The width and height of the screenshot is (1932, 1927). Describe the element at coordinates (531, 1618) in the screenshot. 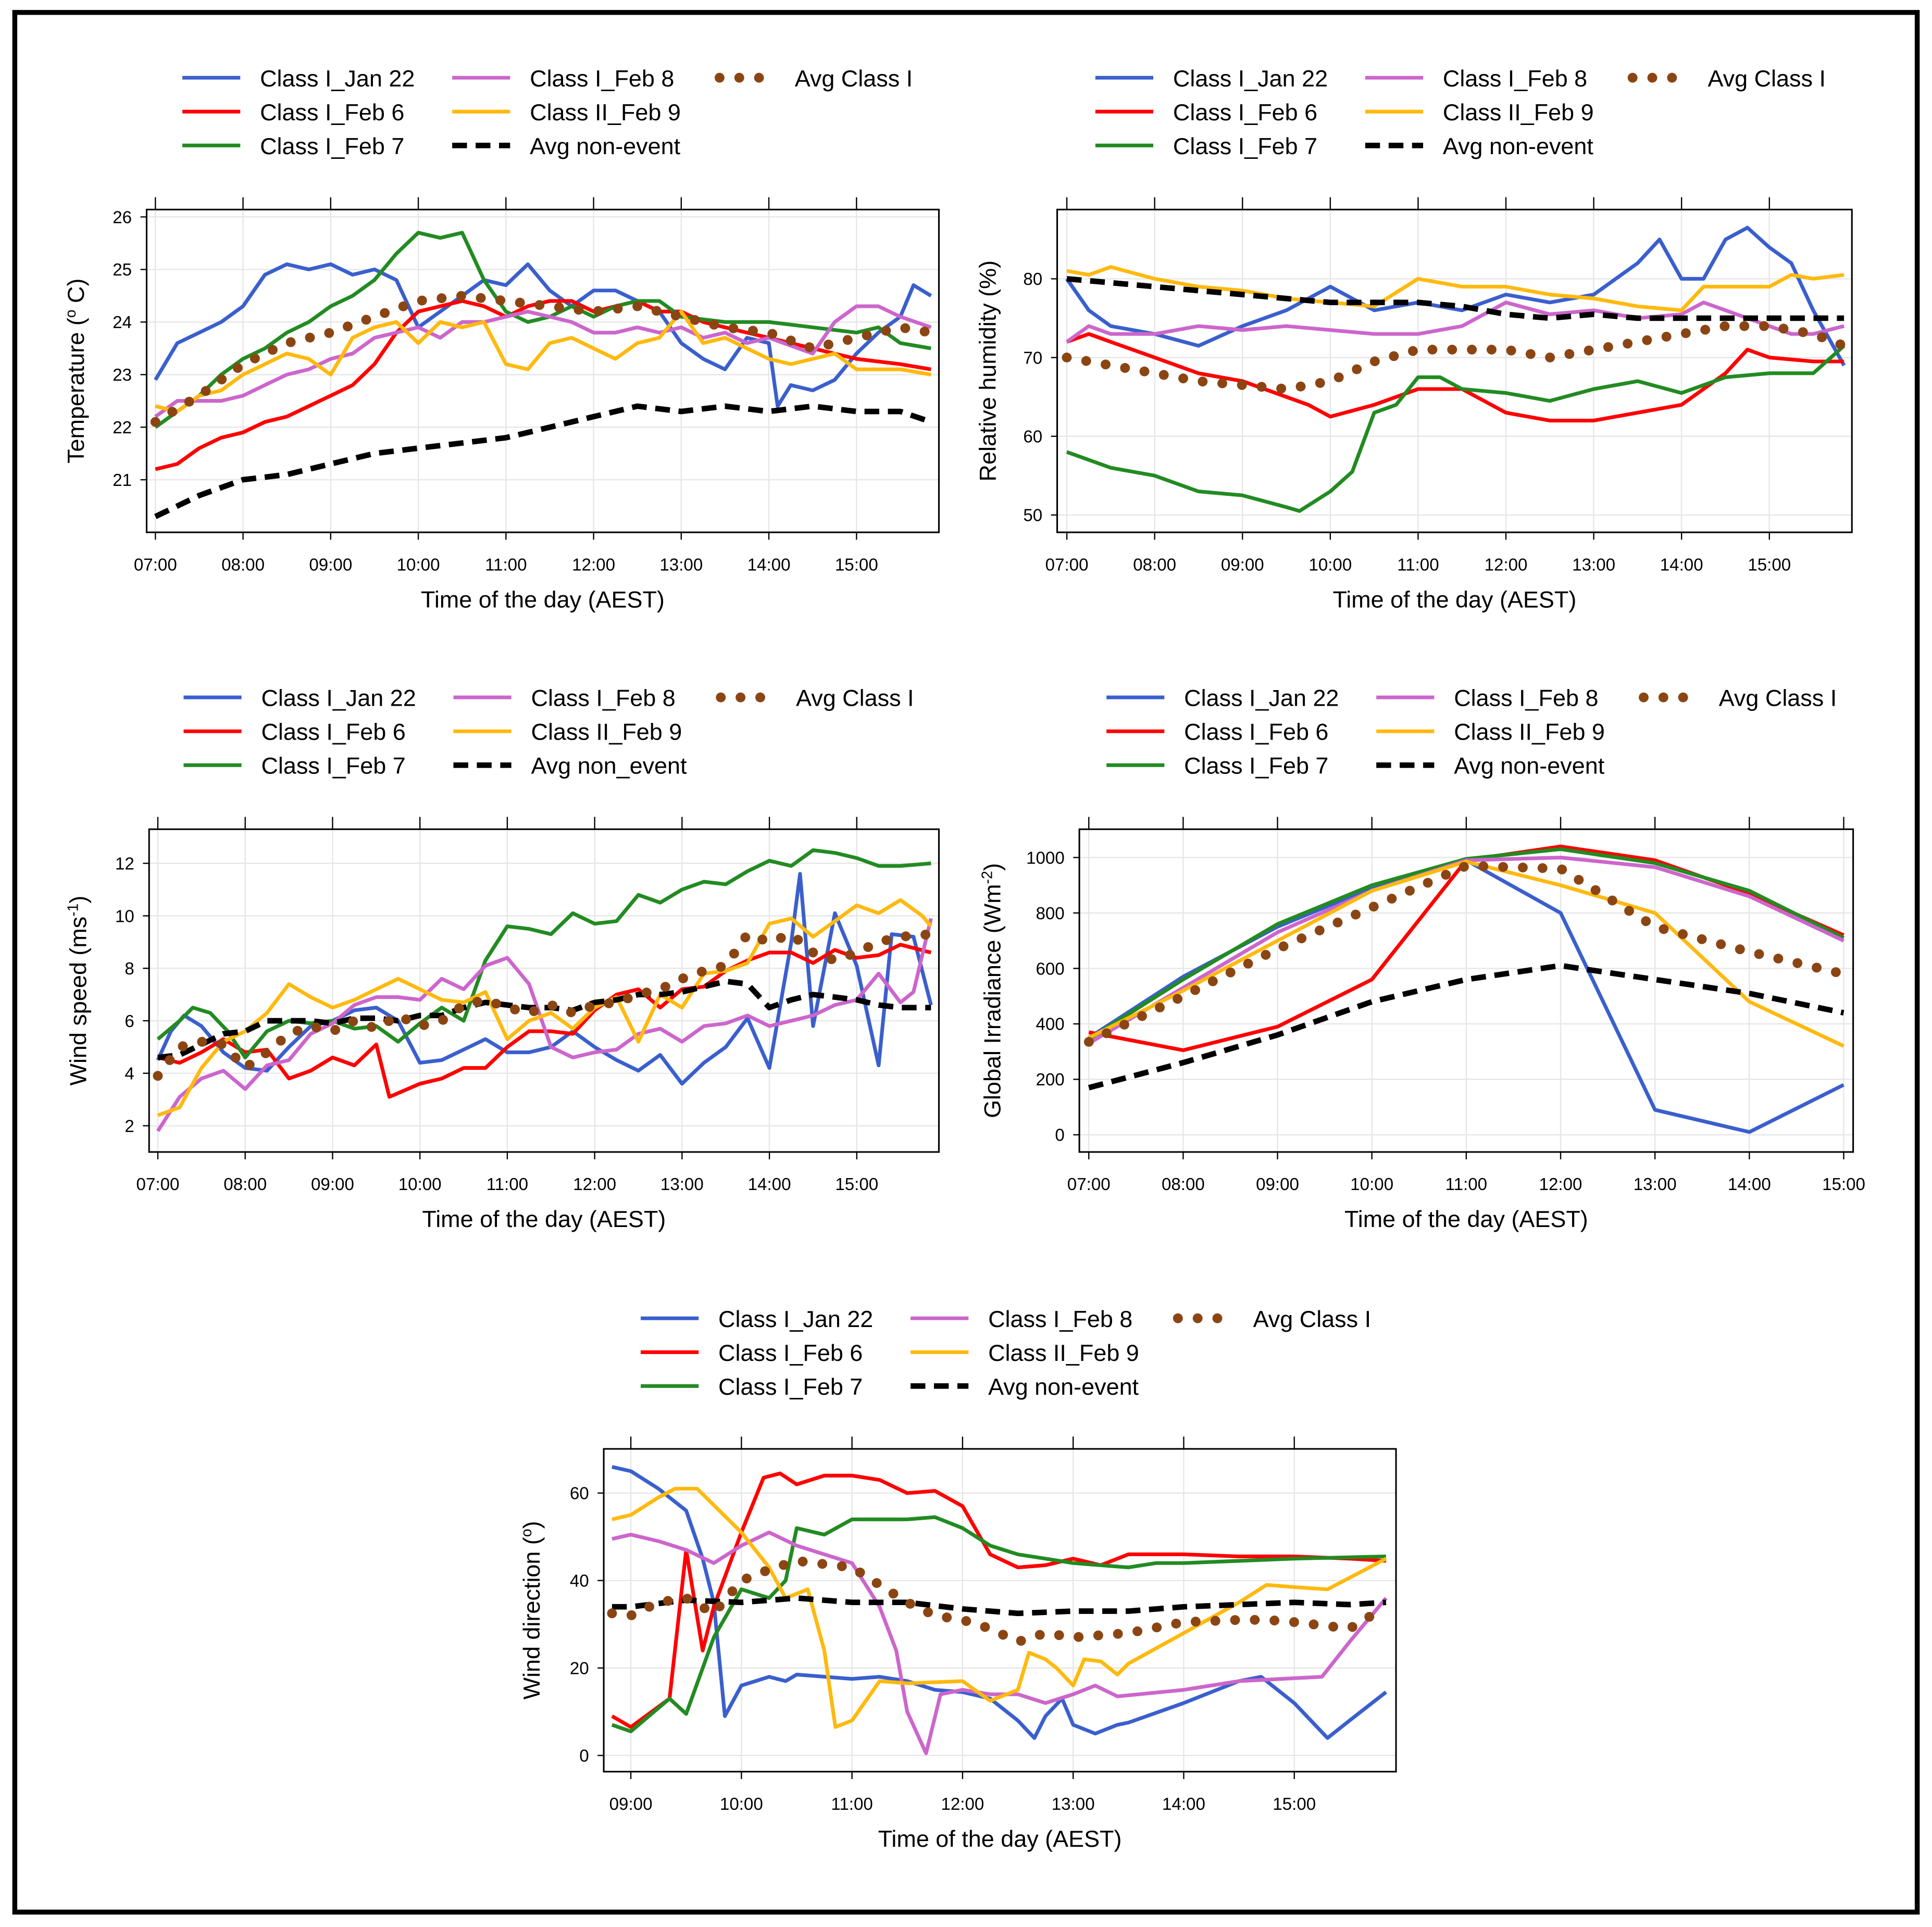

I see `y-axis-title-text: Wind direction (` at that location.